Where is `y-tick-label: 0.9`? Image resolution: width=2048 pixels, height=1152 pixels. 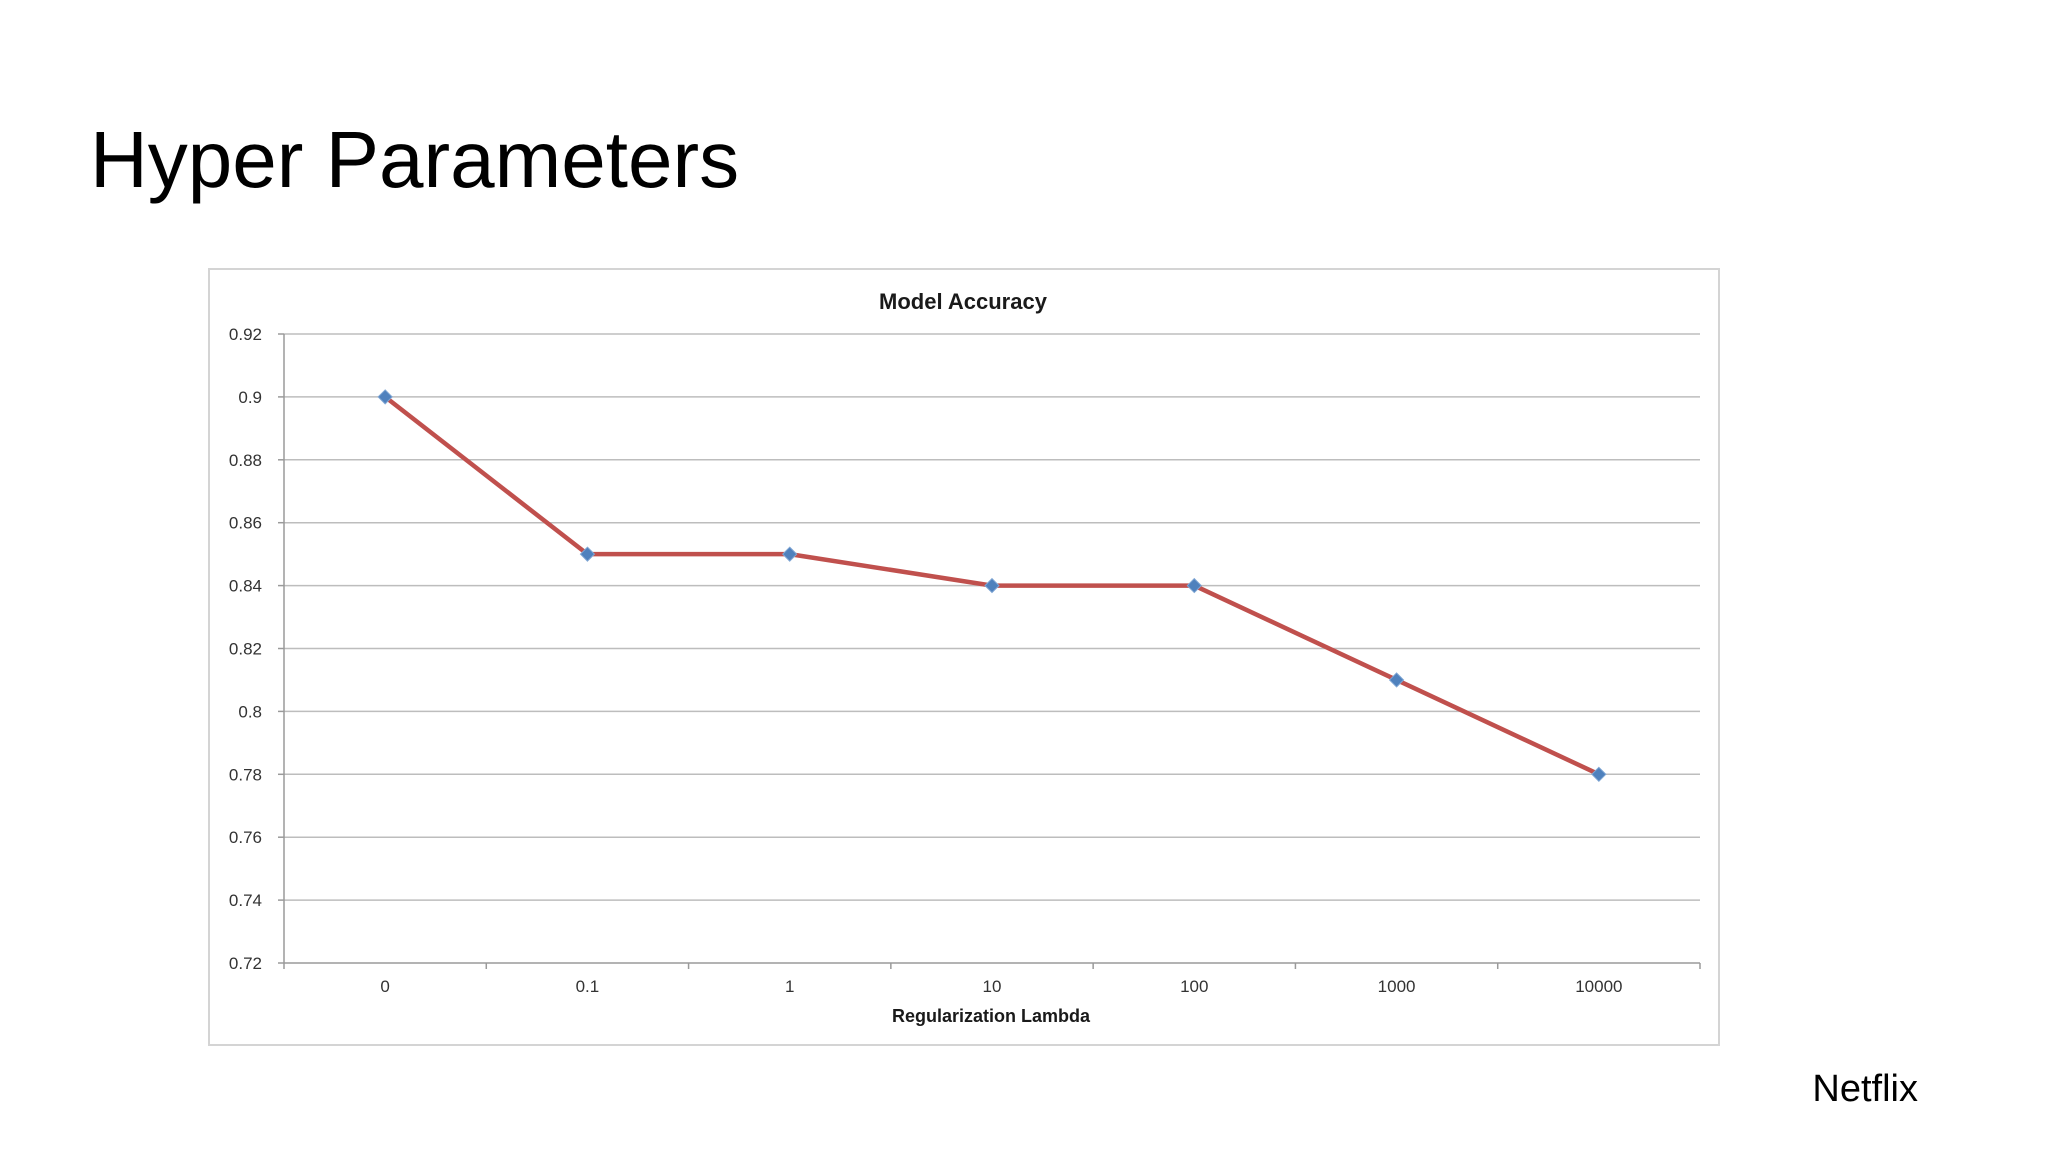 y-tick-label: 0.9 is located at coordinates (250, 397).